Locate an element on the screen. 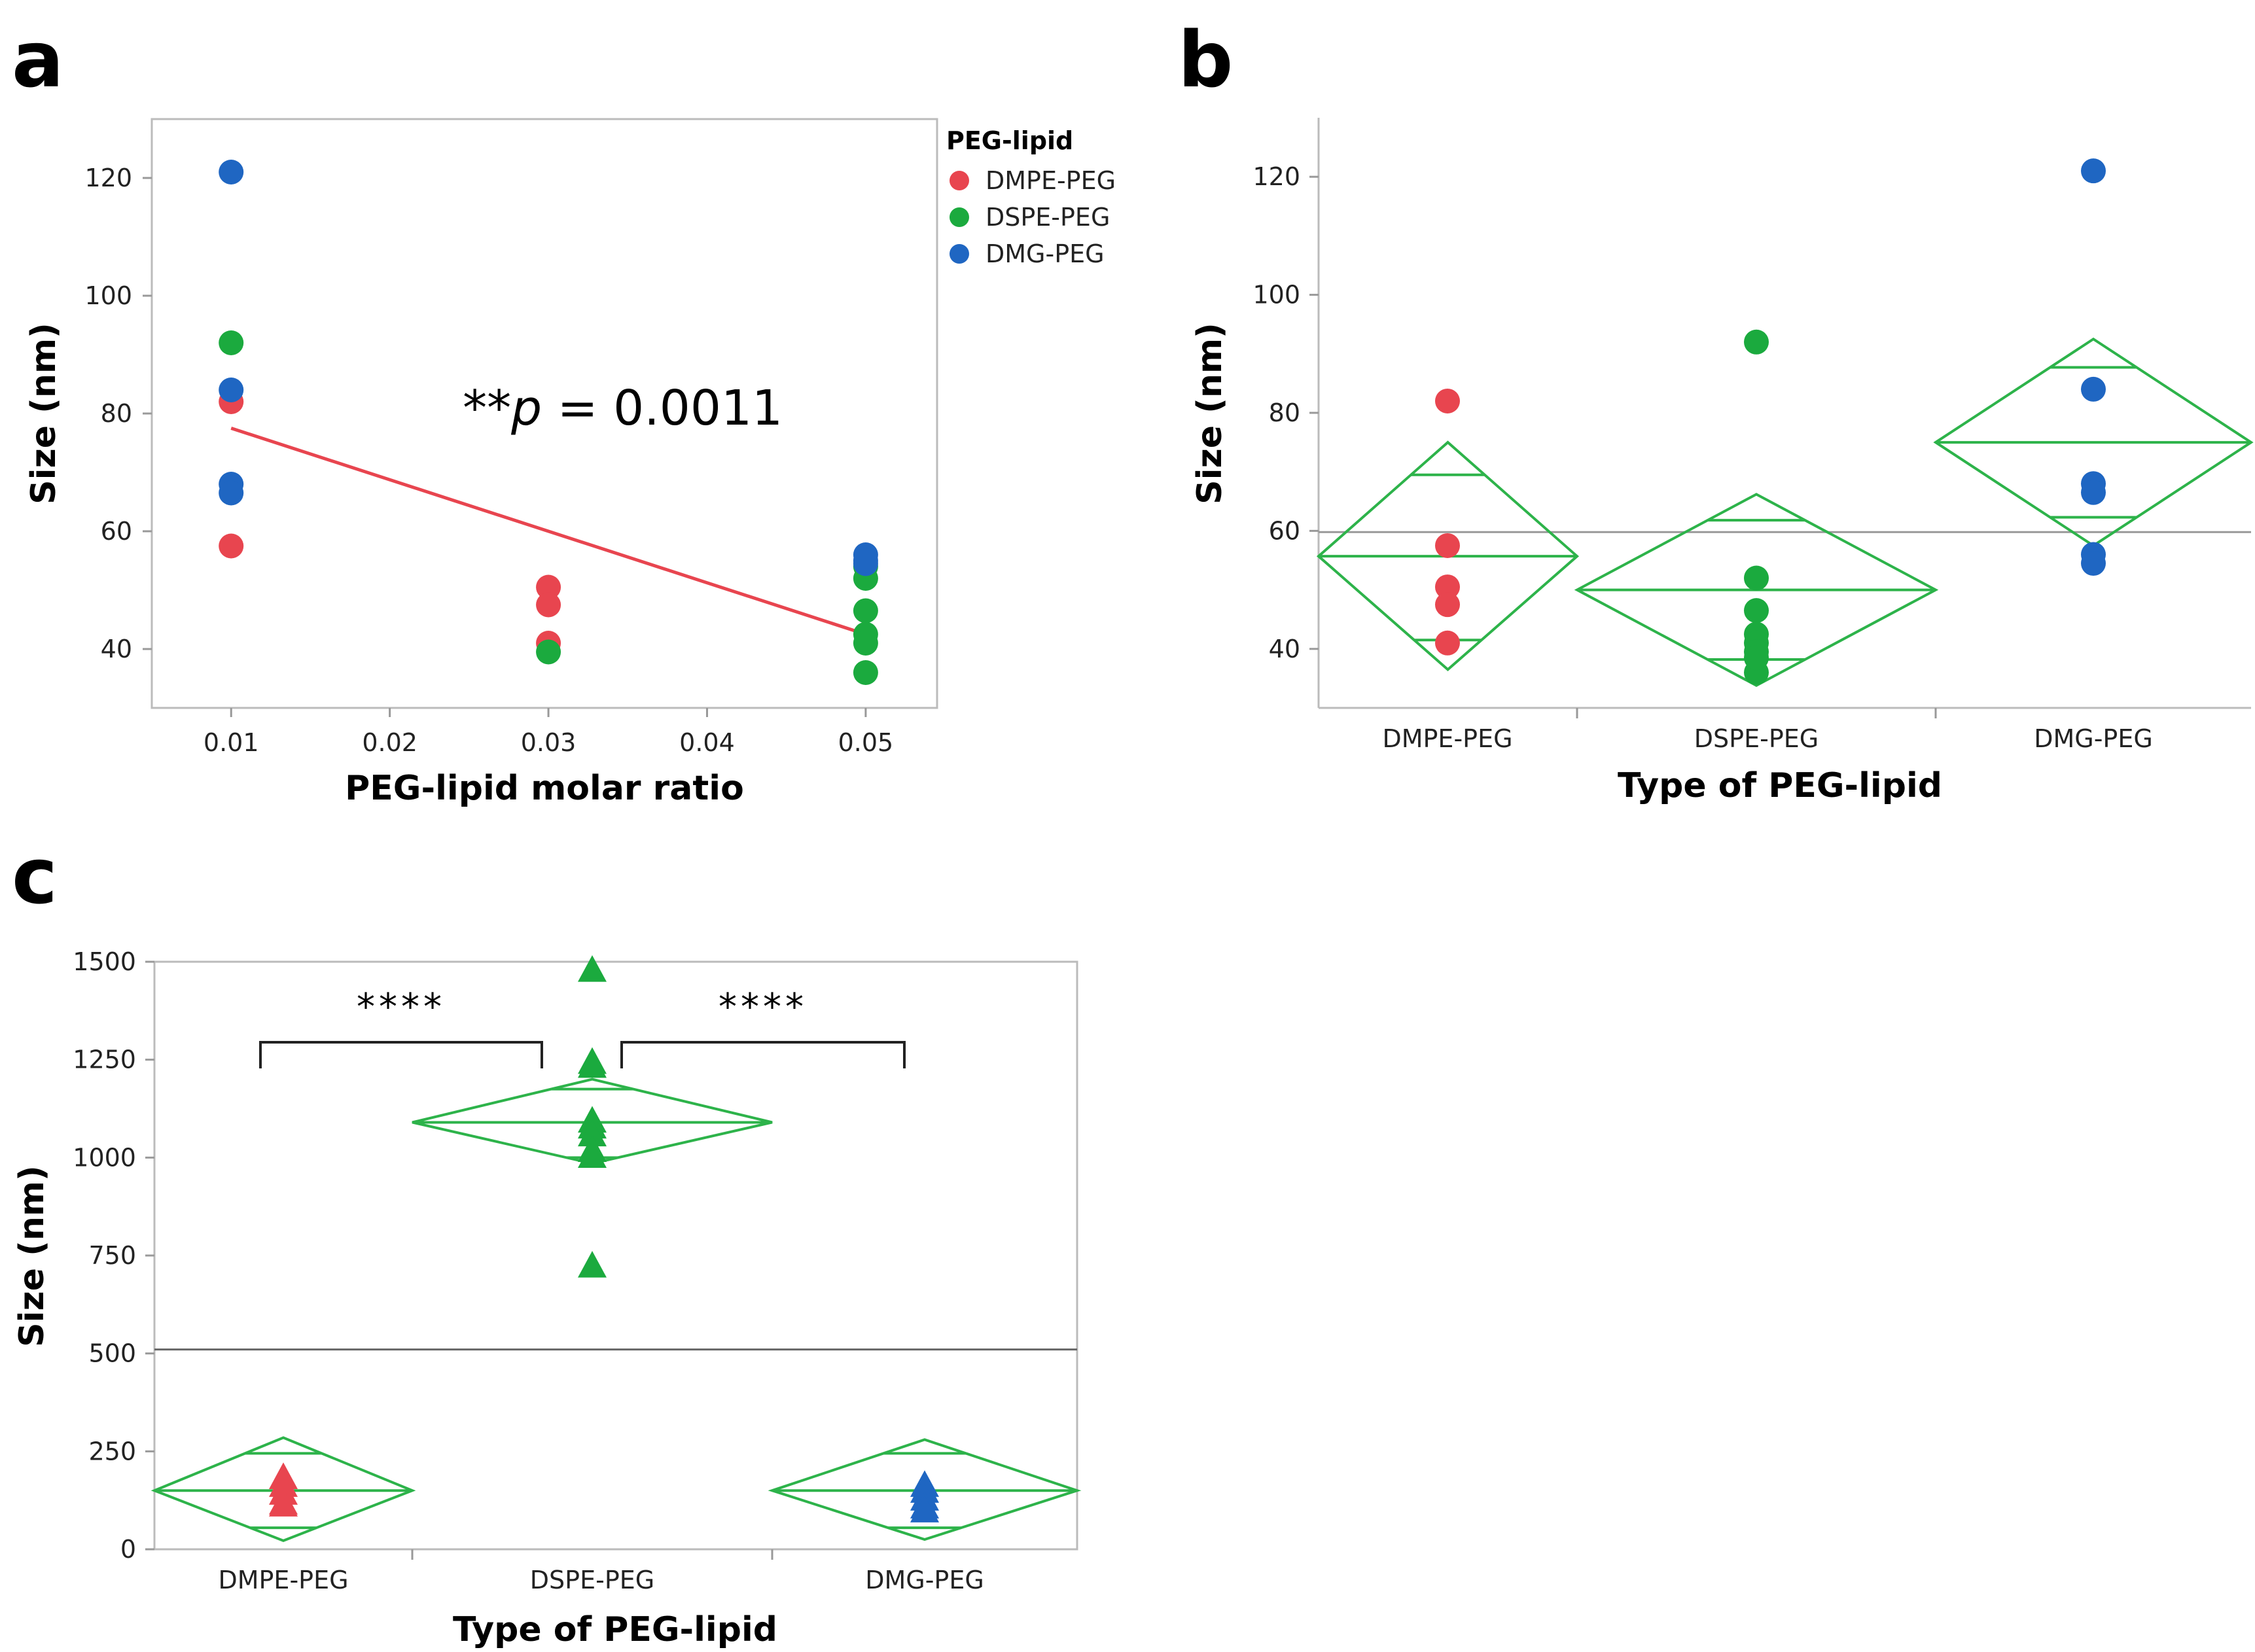 This screenshot has height=1652, width=2255. y-axis-c: 0 250 500 750 1000 1250 1500 is located at coordinates (113, 1255).